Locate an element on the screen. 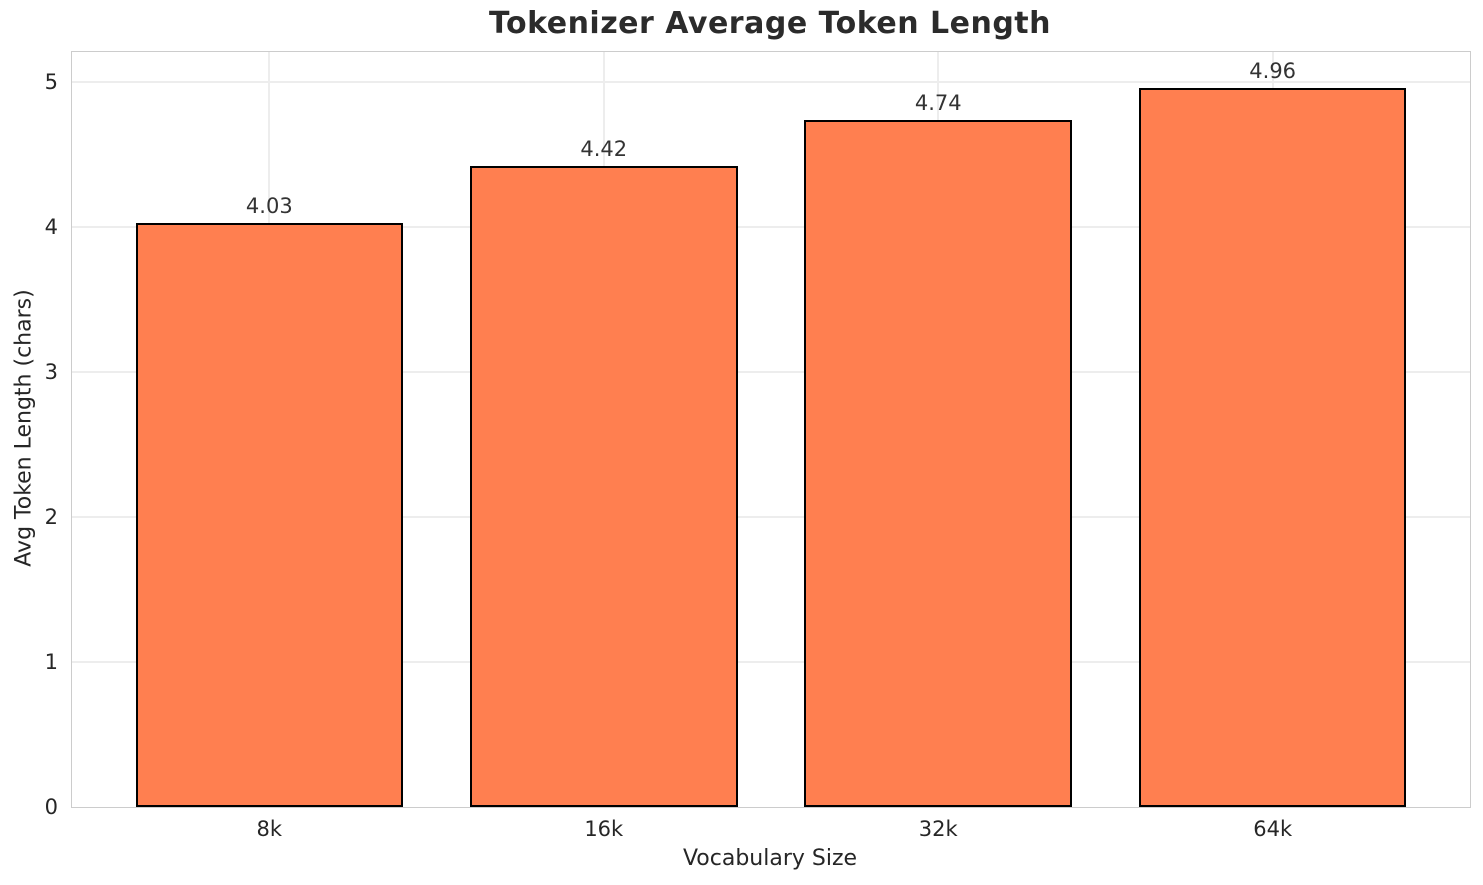 The image size is (1483, 885). bar-16k is located at coordinates (603, 486).